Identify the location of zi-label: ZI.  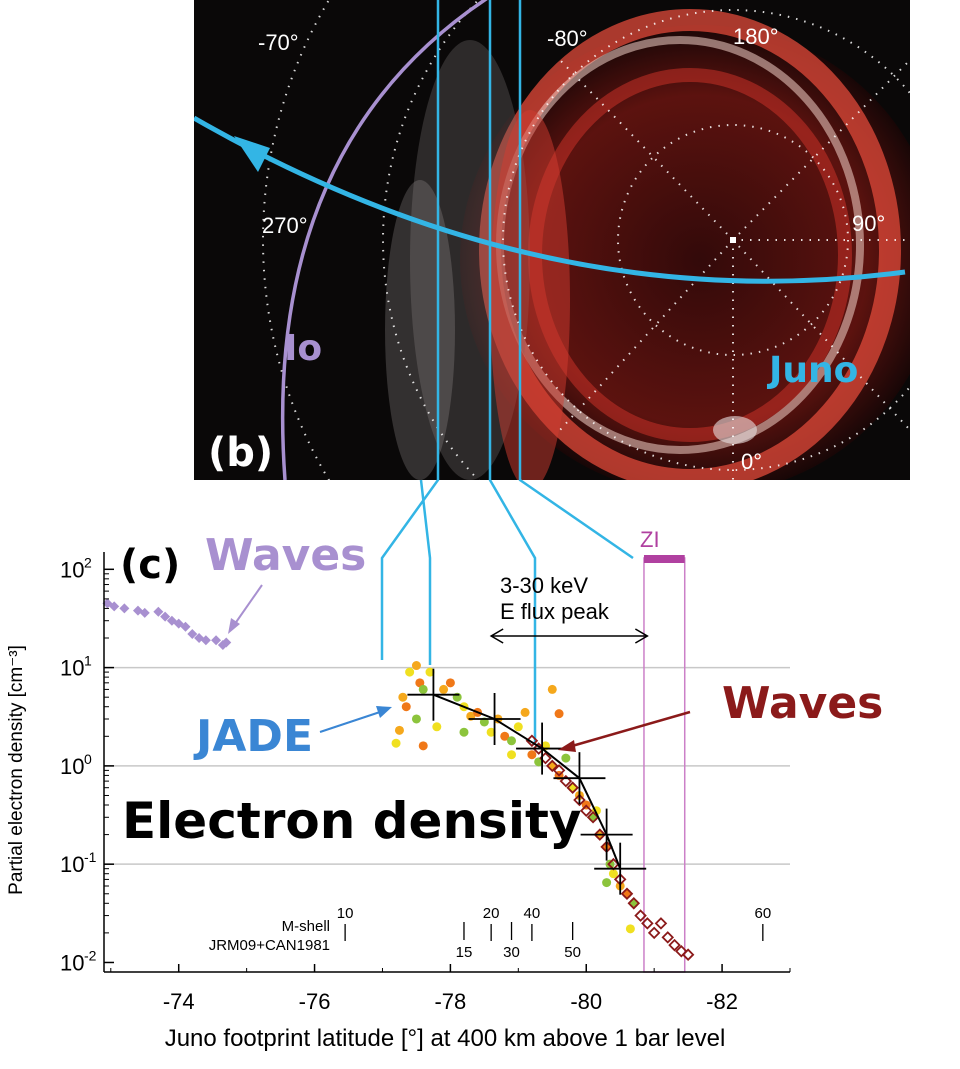
(650, 539).